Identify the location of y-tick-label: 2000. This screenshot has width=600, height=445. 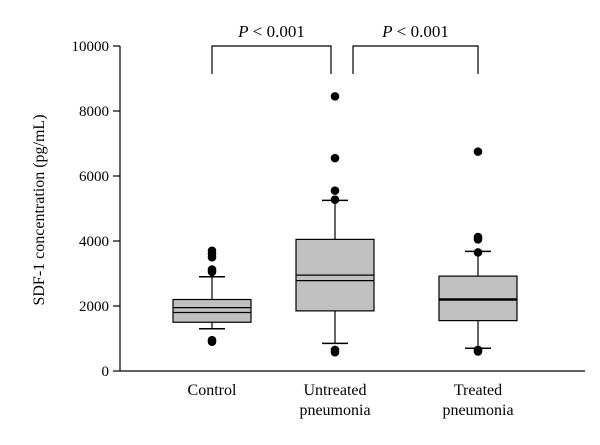
(94, 307).